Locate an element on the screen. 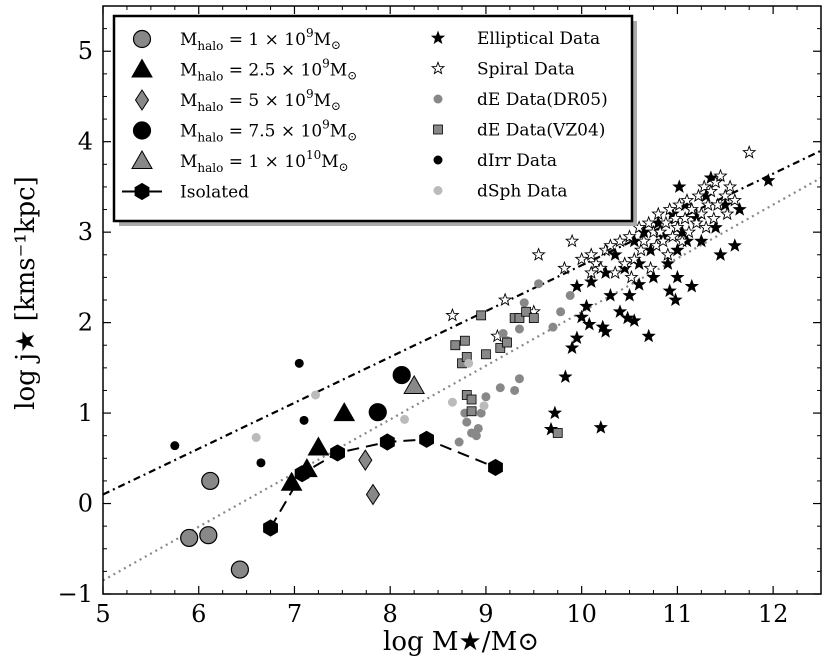  x-axis-label: log M★/M⊙ is located at coordinates (461, 642).